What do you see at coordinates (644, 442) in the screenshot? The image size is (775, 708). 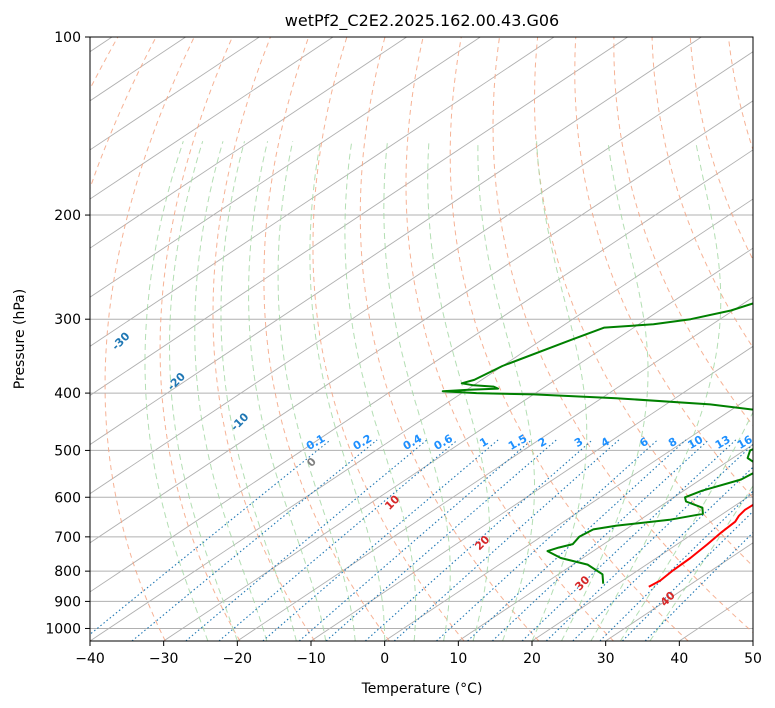 I see `mixing-ratio-label: 6` at bounding box center [644, 442].